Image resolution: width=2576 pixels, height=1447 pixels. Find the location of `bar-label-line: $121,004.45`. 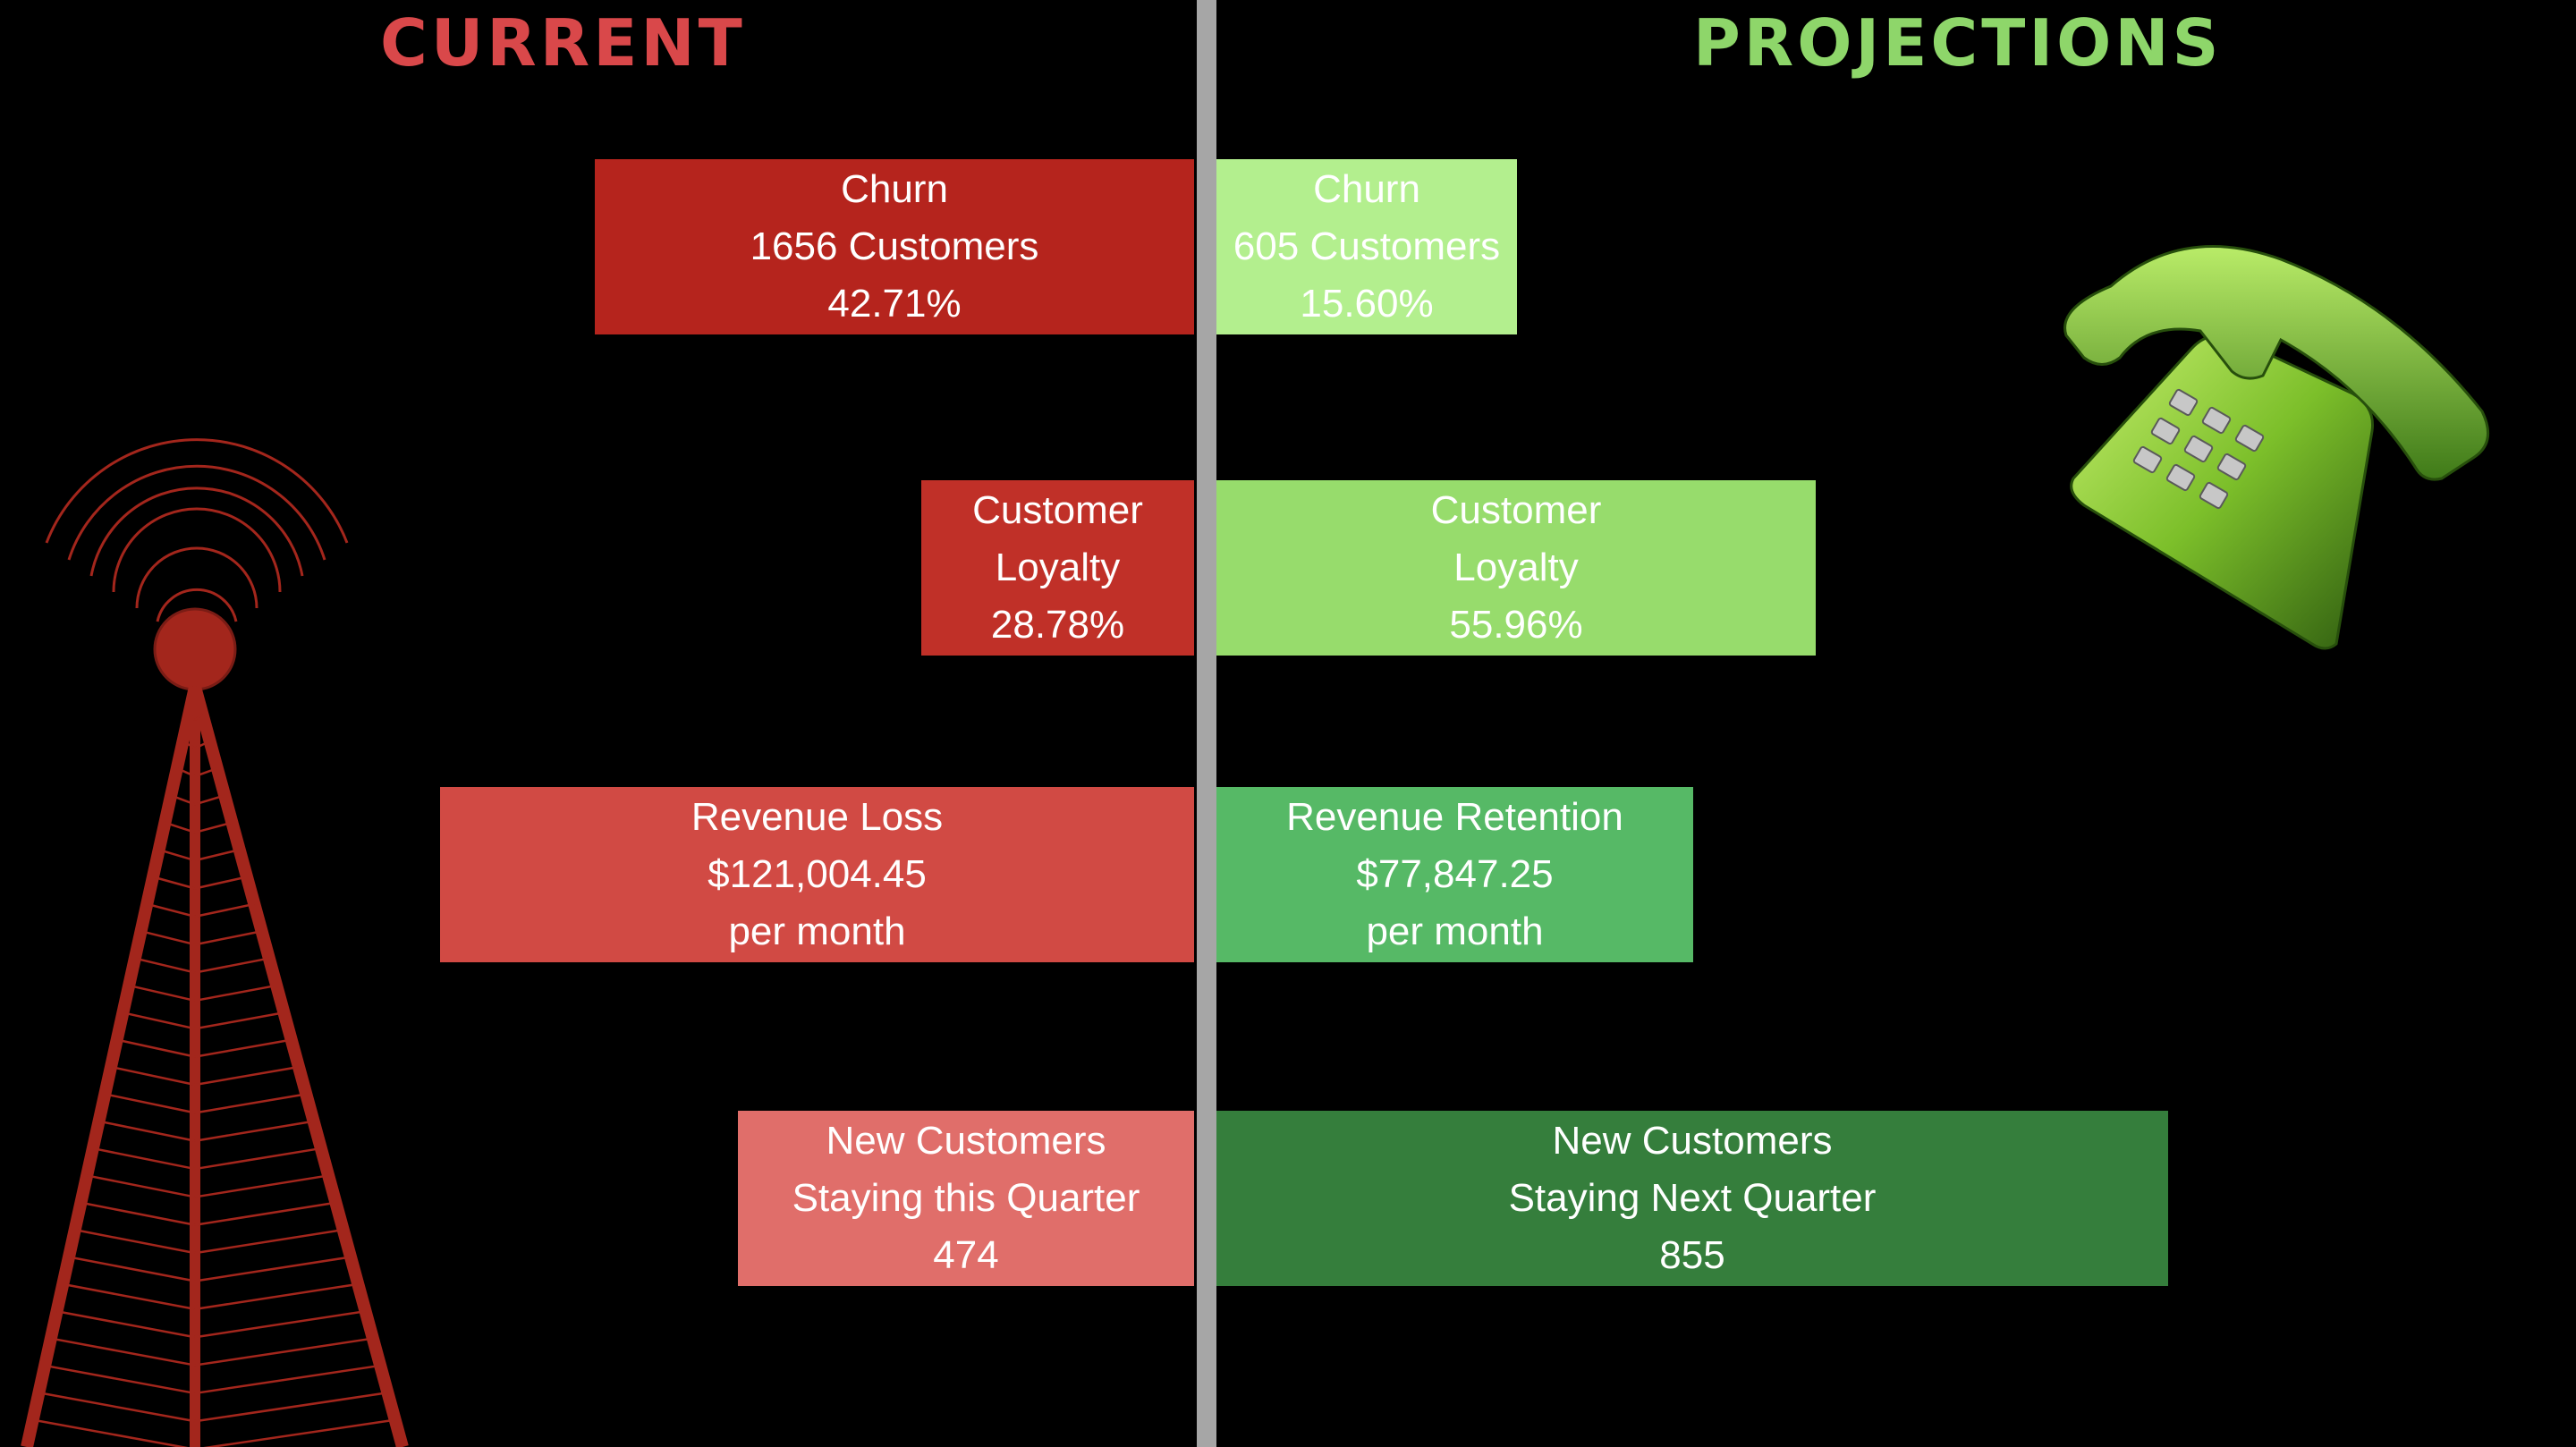

bar-label-line: $121,004.45 is located at coordinates (817, 874).